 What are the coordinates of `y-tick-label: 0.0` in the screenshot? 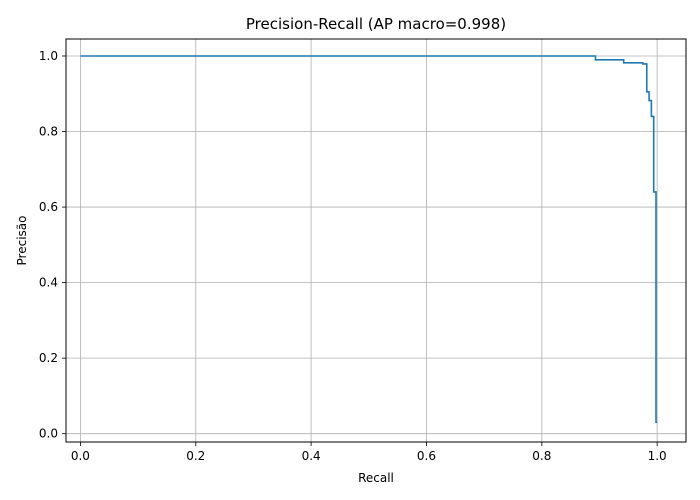 It's located at (48, 434).